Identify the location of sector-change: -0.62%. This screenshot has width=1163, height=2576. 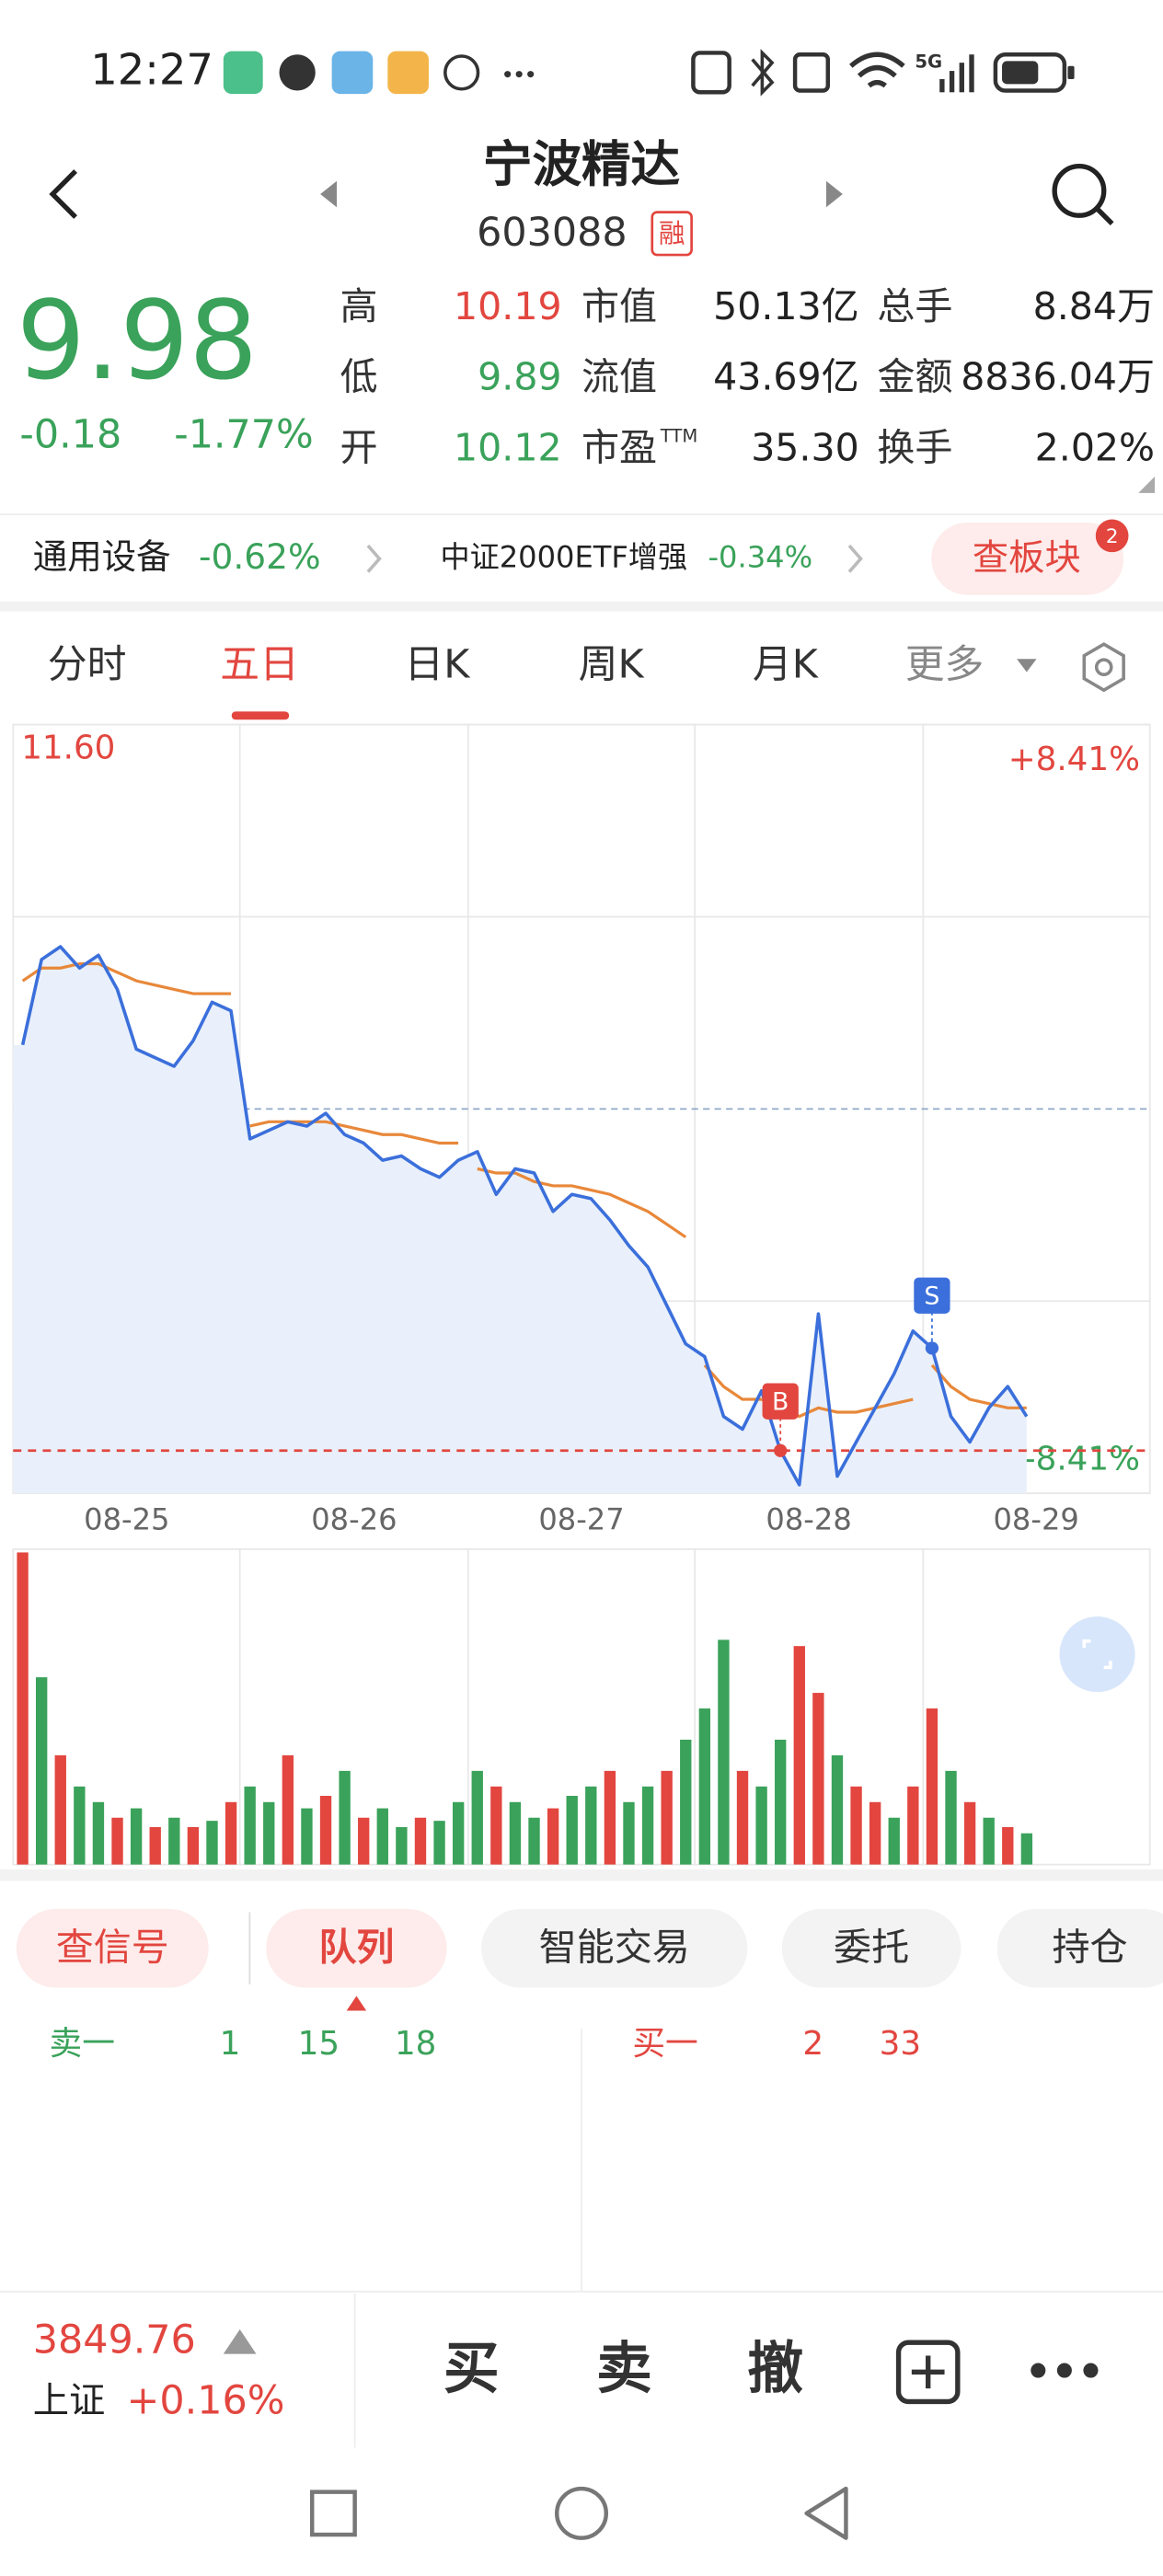
(260, 556).